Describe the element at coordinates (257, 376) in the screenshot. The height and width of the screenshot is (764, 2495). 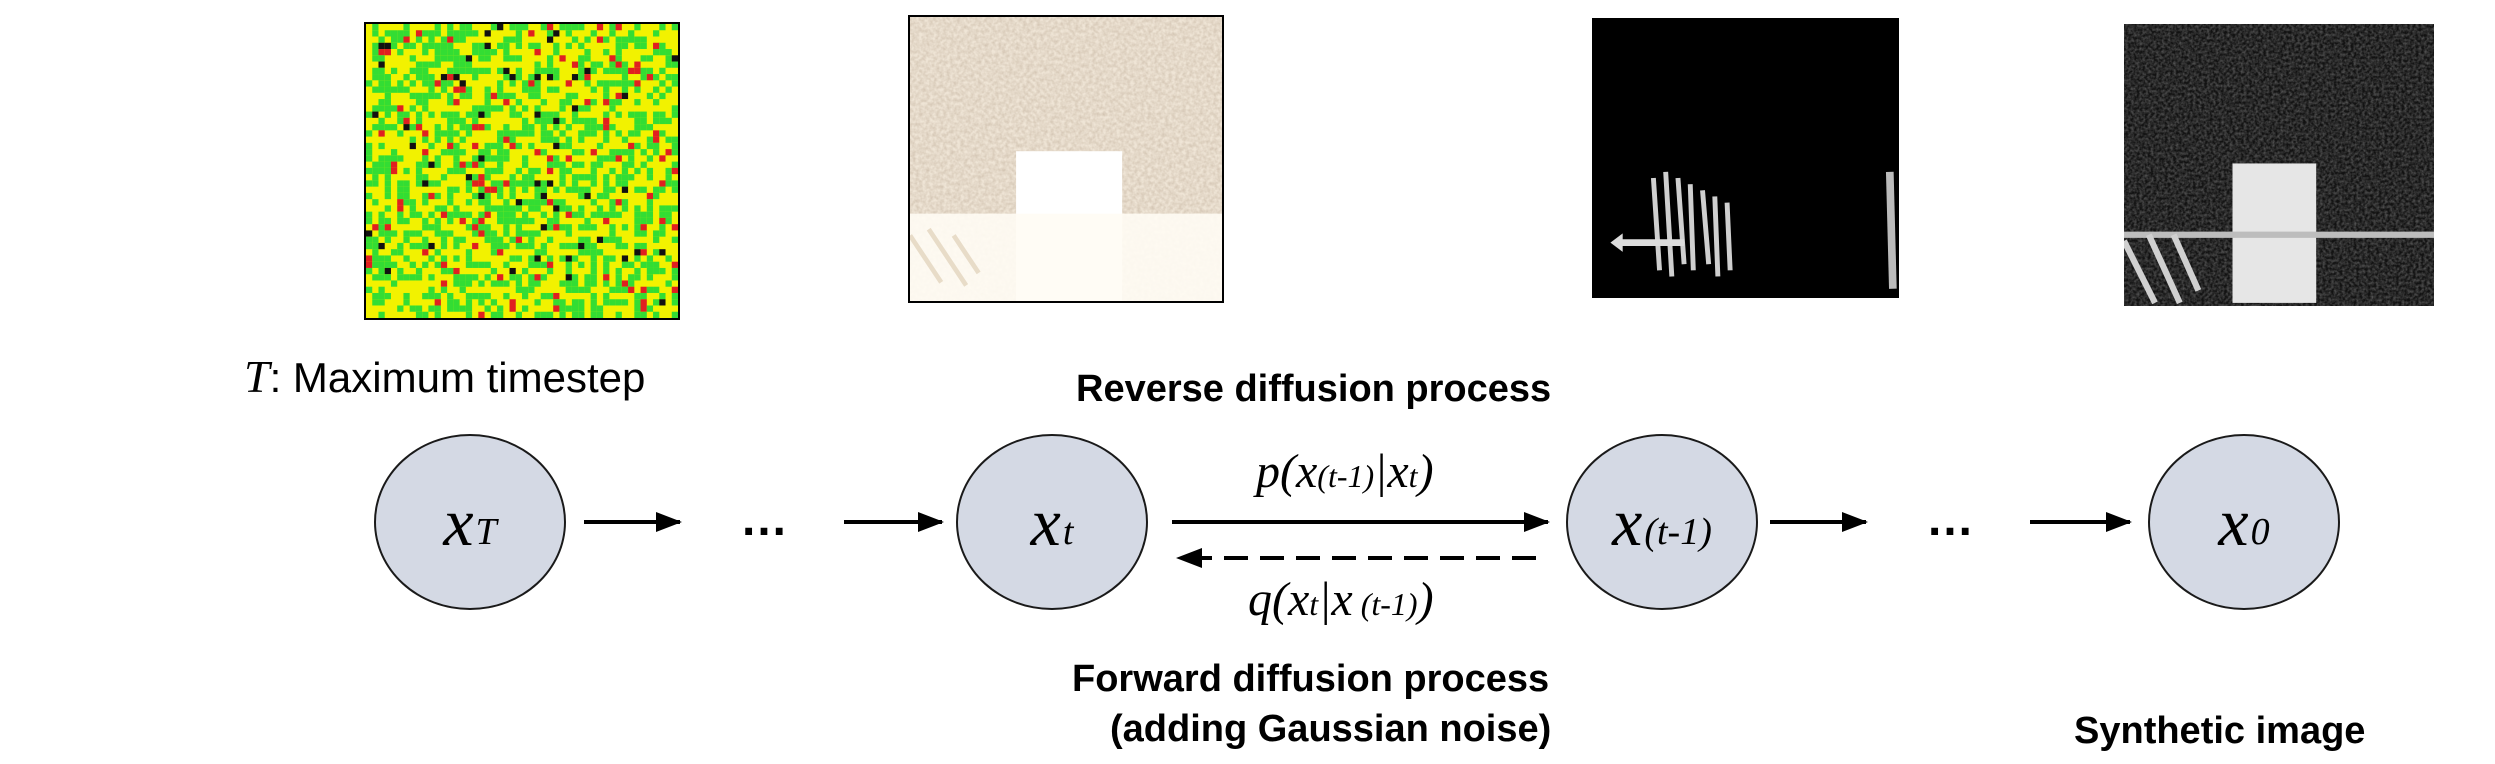
I see `timestep-symbol: T` at that location.